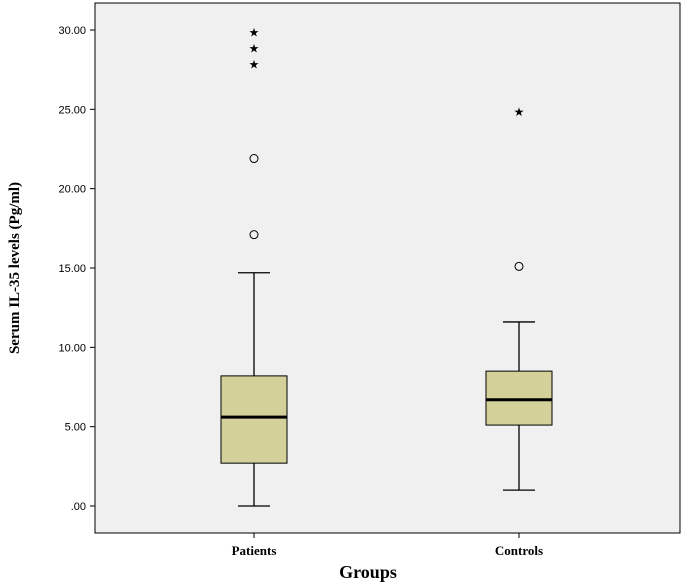 This screenshot has width=685, height=587. What do you see at coordinates (78, 507) in the screenshot?
I see `y-tick-label: .00` at bounding box center [78, 507].